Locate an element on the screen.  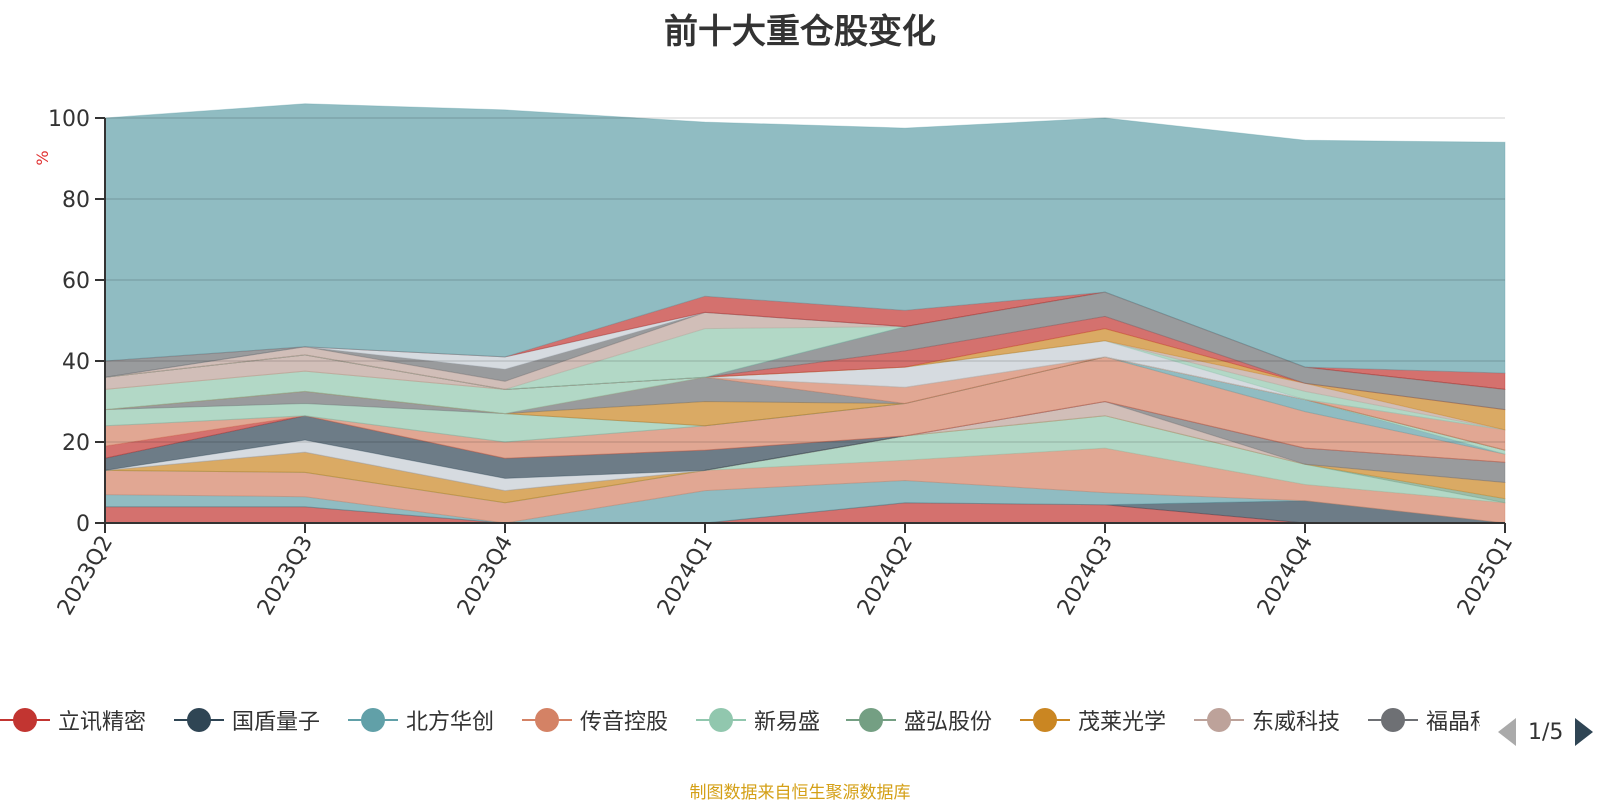
legend-item: 茂莱光学 is located at coordinates (1093, 720).